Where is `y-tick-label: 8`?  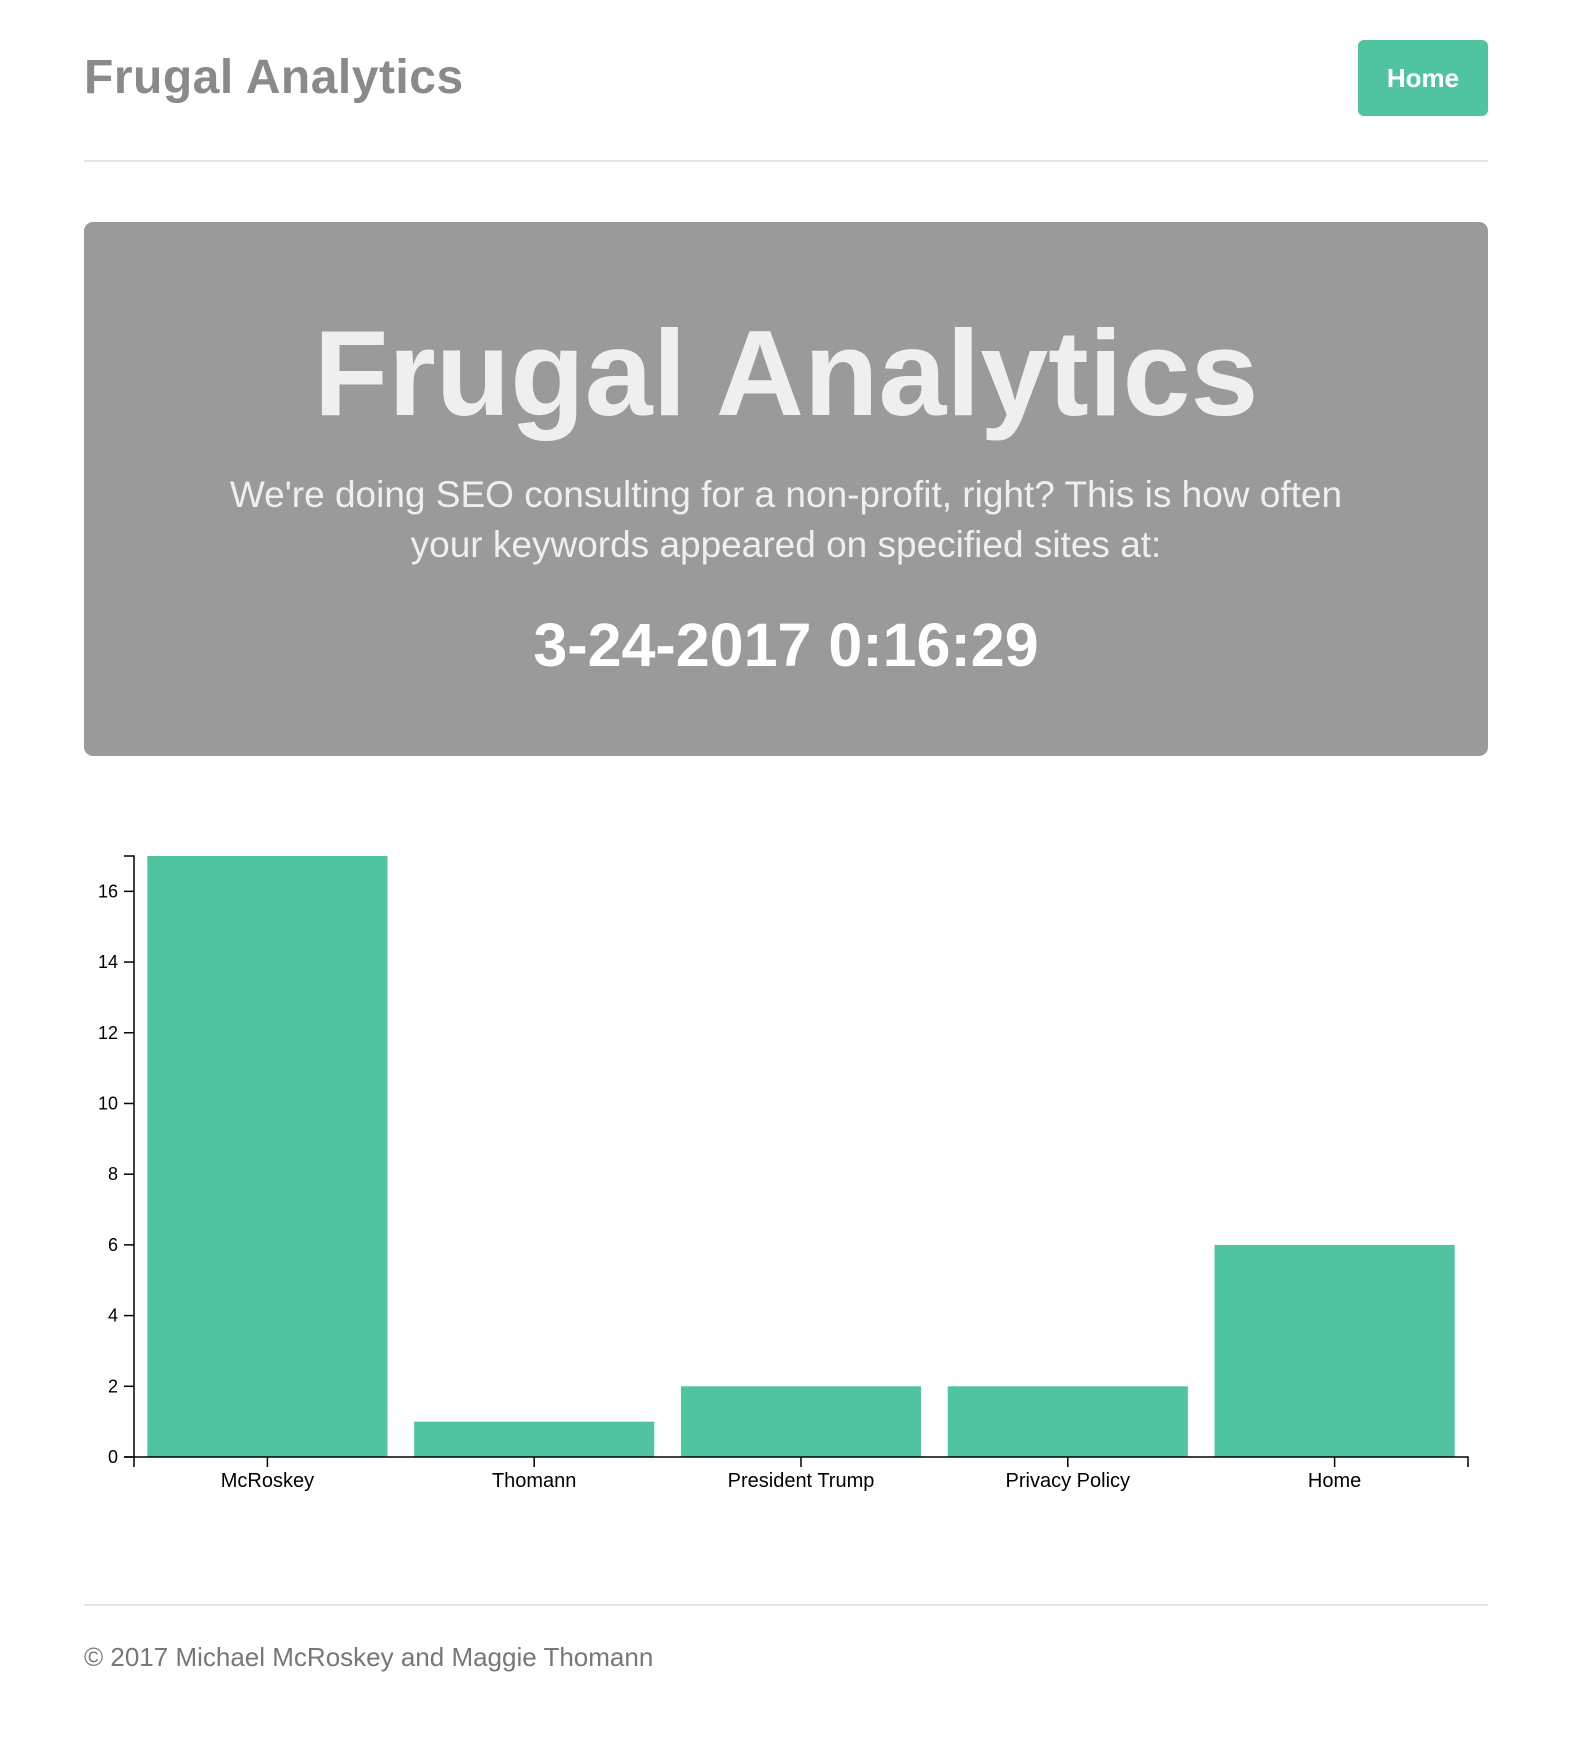
y-tick-label: 8 is located at coordinates (113, 1174).